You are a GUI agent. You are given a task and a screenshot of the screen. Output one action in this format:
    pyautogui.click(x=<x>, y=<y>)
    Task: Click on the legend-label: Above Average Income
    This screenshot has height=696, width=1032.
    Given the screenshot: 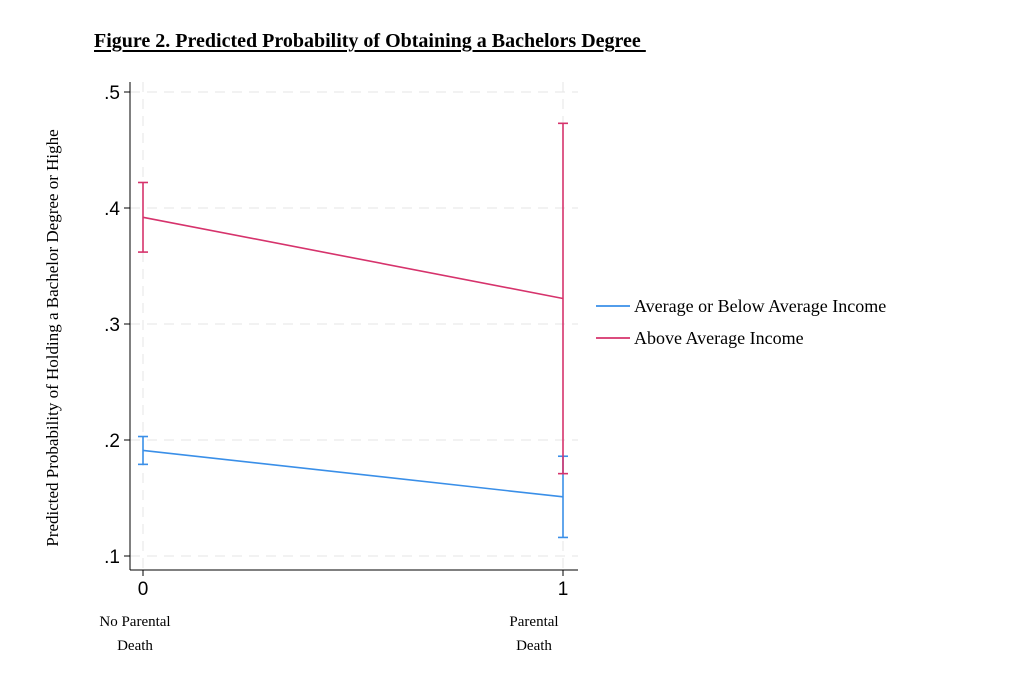 What is the action you would take?
    pyautogui.click(x=719, y=338)
    